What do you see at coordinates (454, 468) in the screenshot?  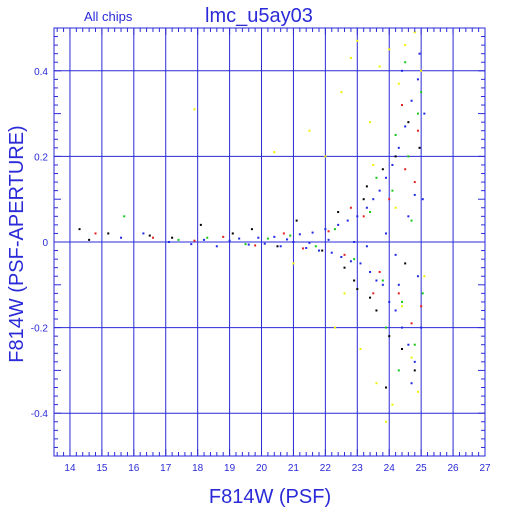 I see `x-tick-label: 26` at bounding box center [454, 468].